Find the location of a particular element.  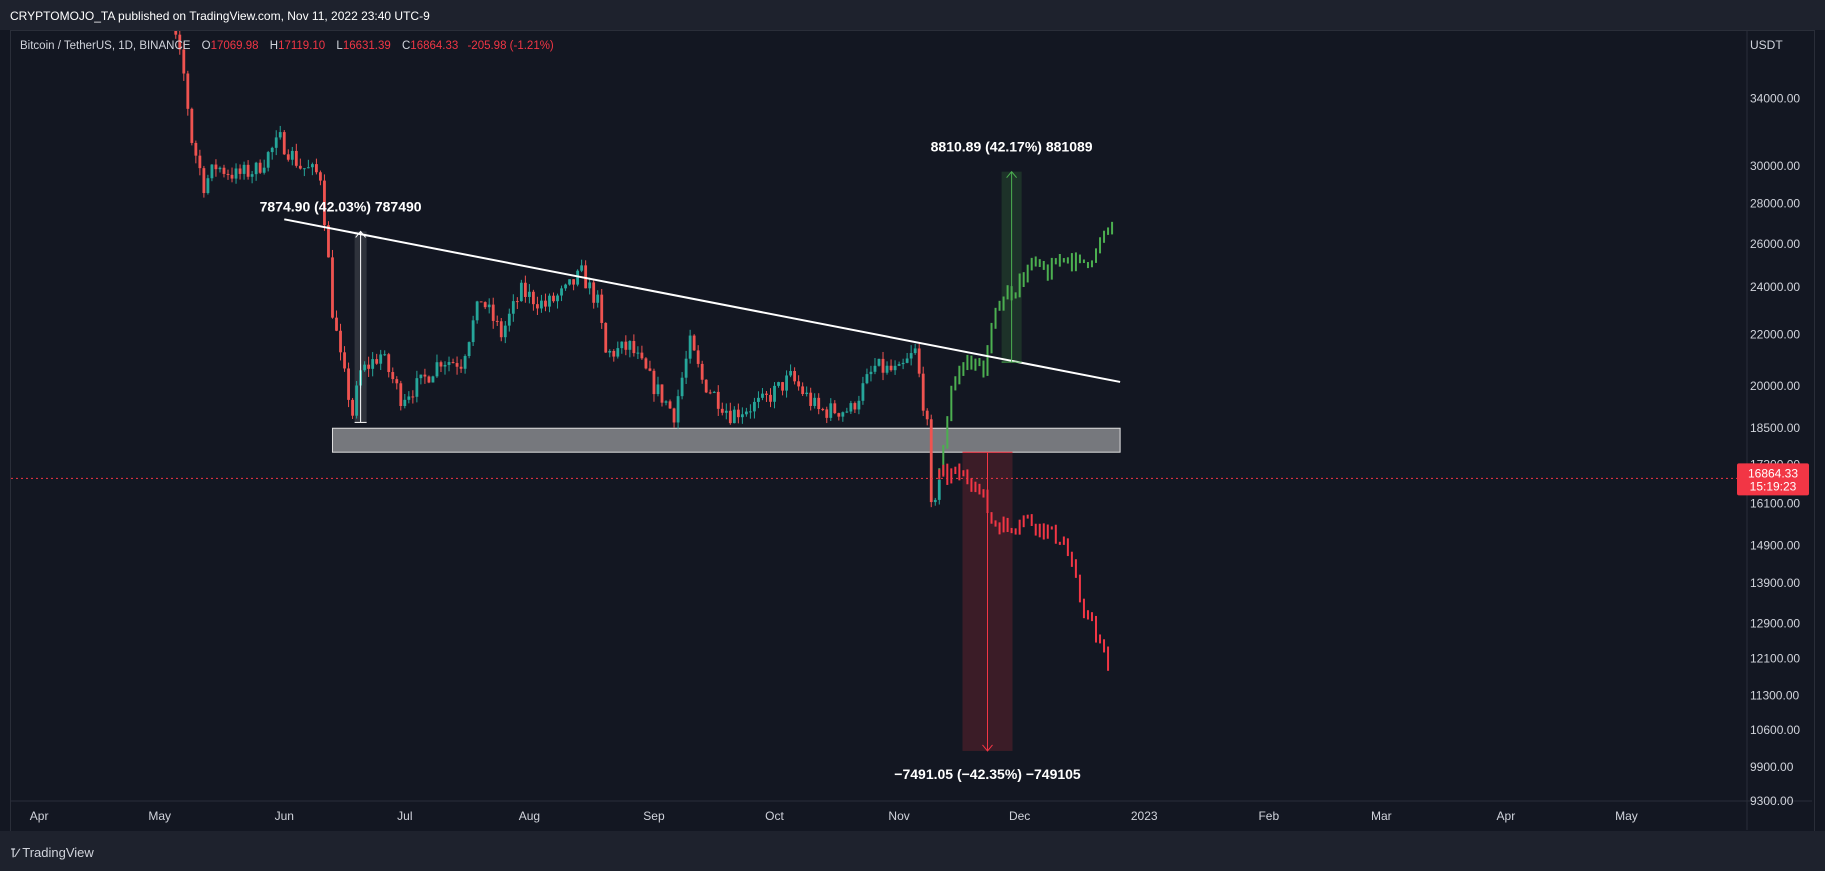

support-zone is located at coordinates (726, 440).